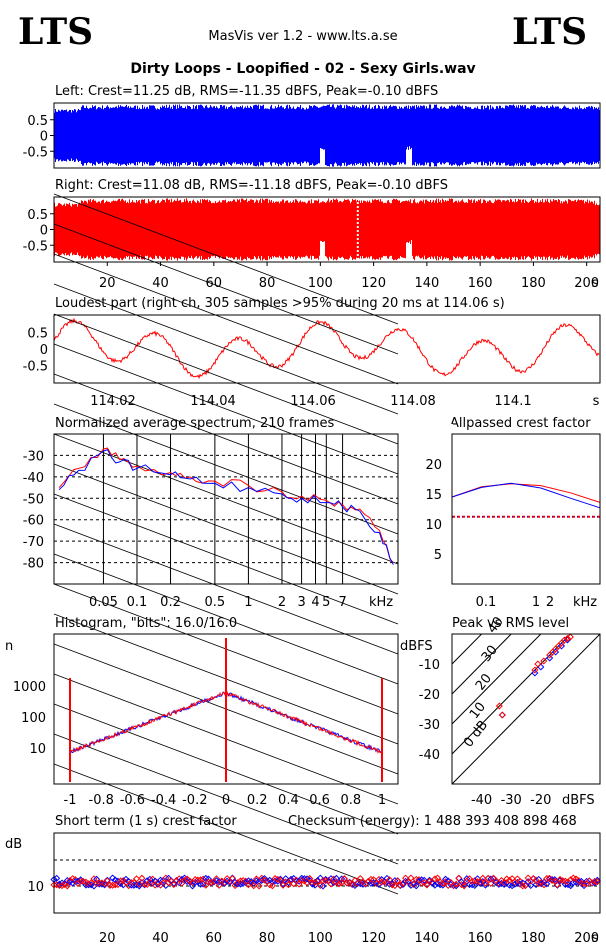  Describe the element at coordinates (596, 401) in the screenshot. I see `loudest-unit: s` at that location.